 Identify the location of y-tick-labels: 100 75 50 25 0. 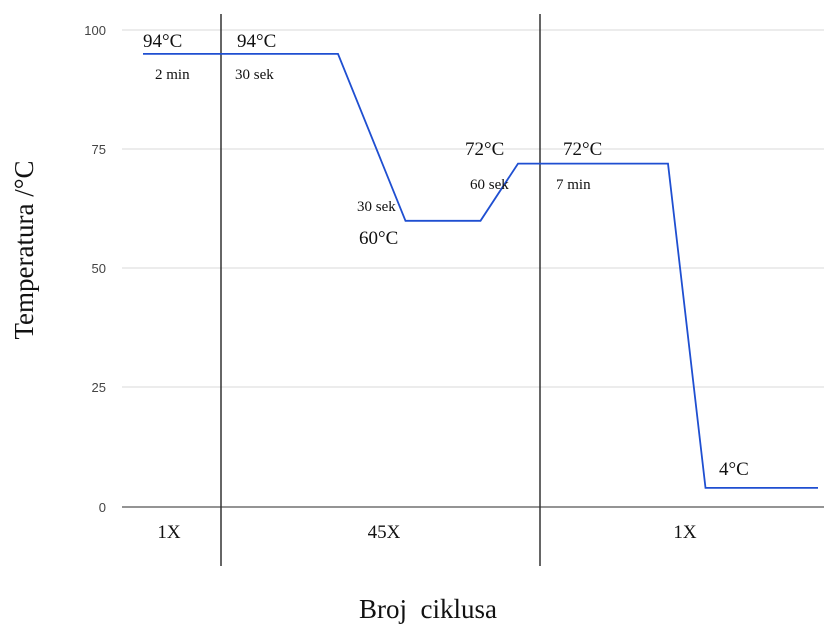
(95, 269).